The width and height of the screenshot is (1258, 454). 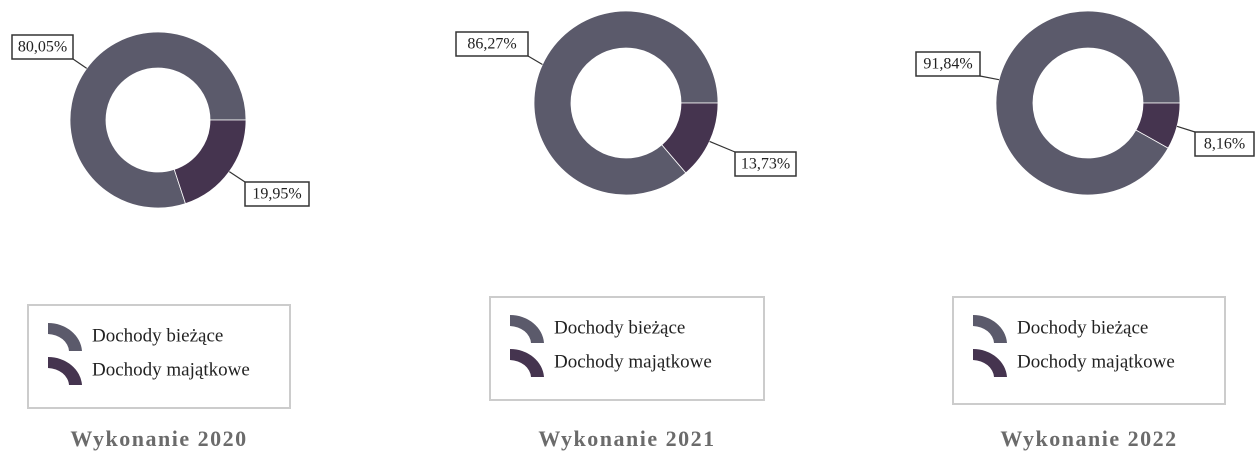 I want to click on chart-title: Wykonanie 2022, so click(x=1088, y=438).